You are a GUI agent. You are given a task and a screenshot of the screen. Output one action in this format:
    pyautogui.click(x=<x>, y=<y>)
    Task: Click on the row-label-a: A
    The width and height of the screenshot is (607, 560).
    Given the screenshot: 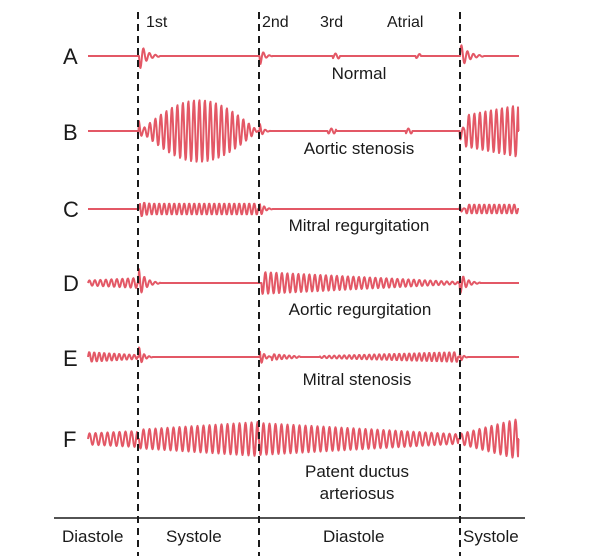 What is the action you would take?
    pyautogui.click(x=70, y=56)
    